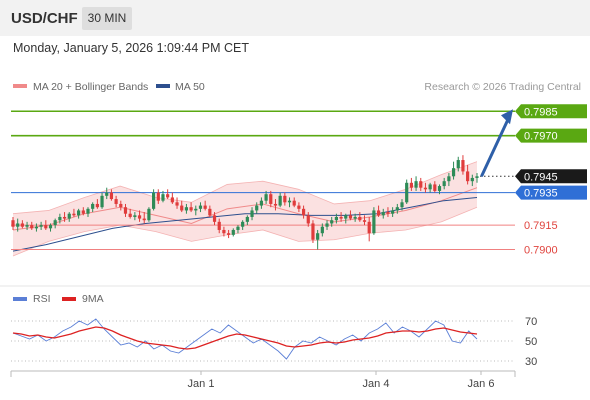  I want to click on time-axis: Jan 1 Jan 4 Jan 6, so click(263, 380).